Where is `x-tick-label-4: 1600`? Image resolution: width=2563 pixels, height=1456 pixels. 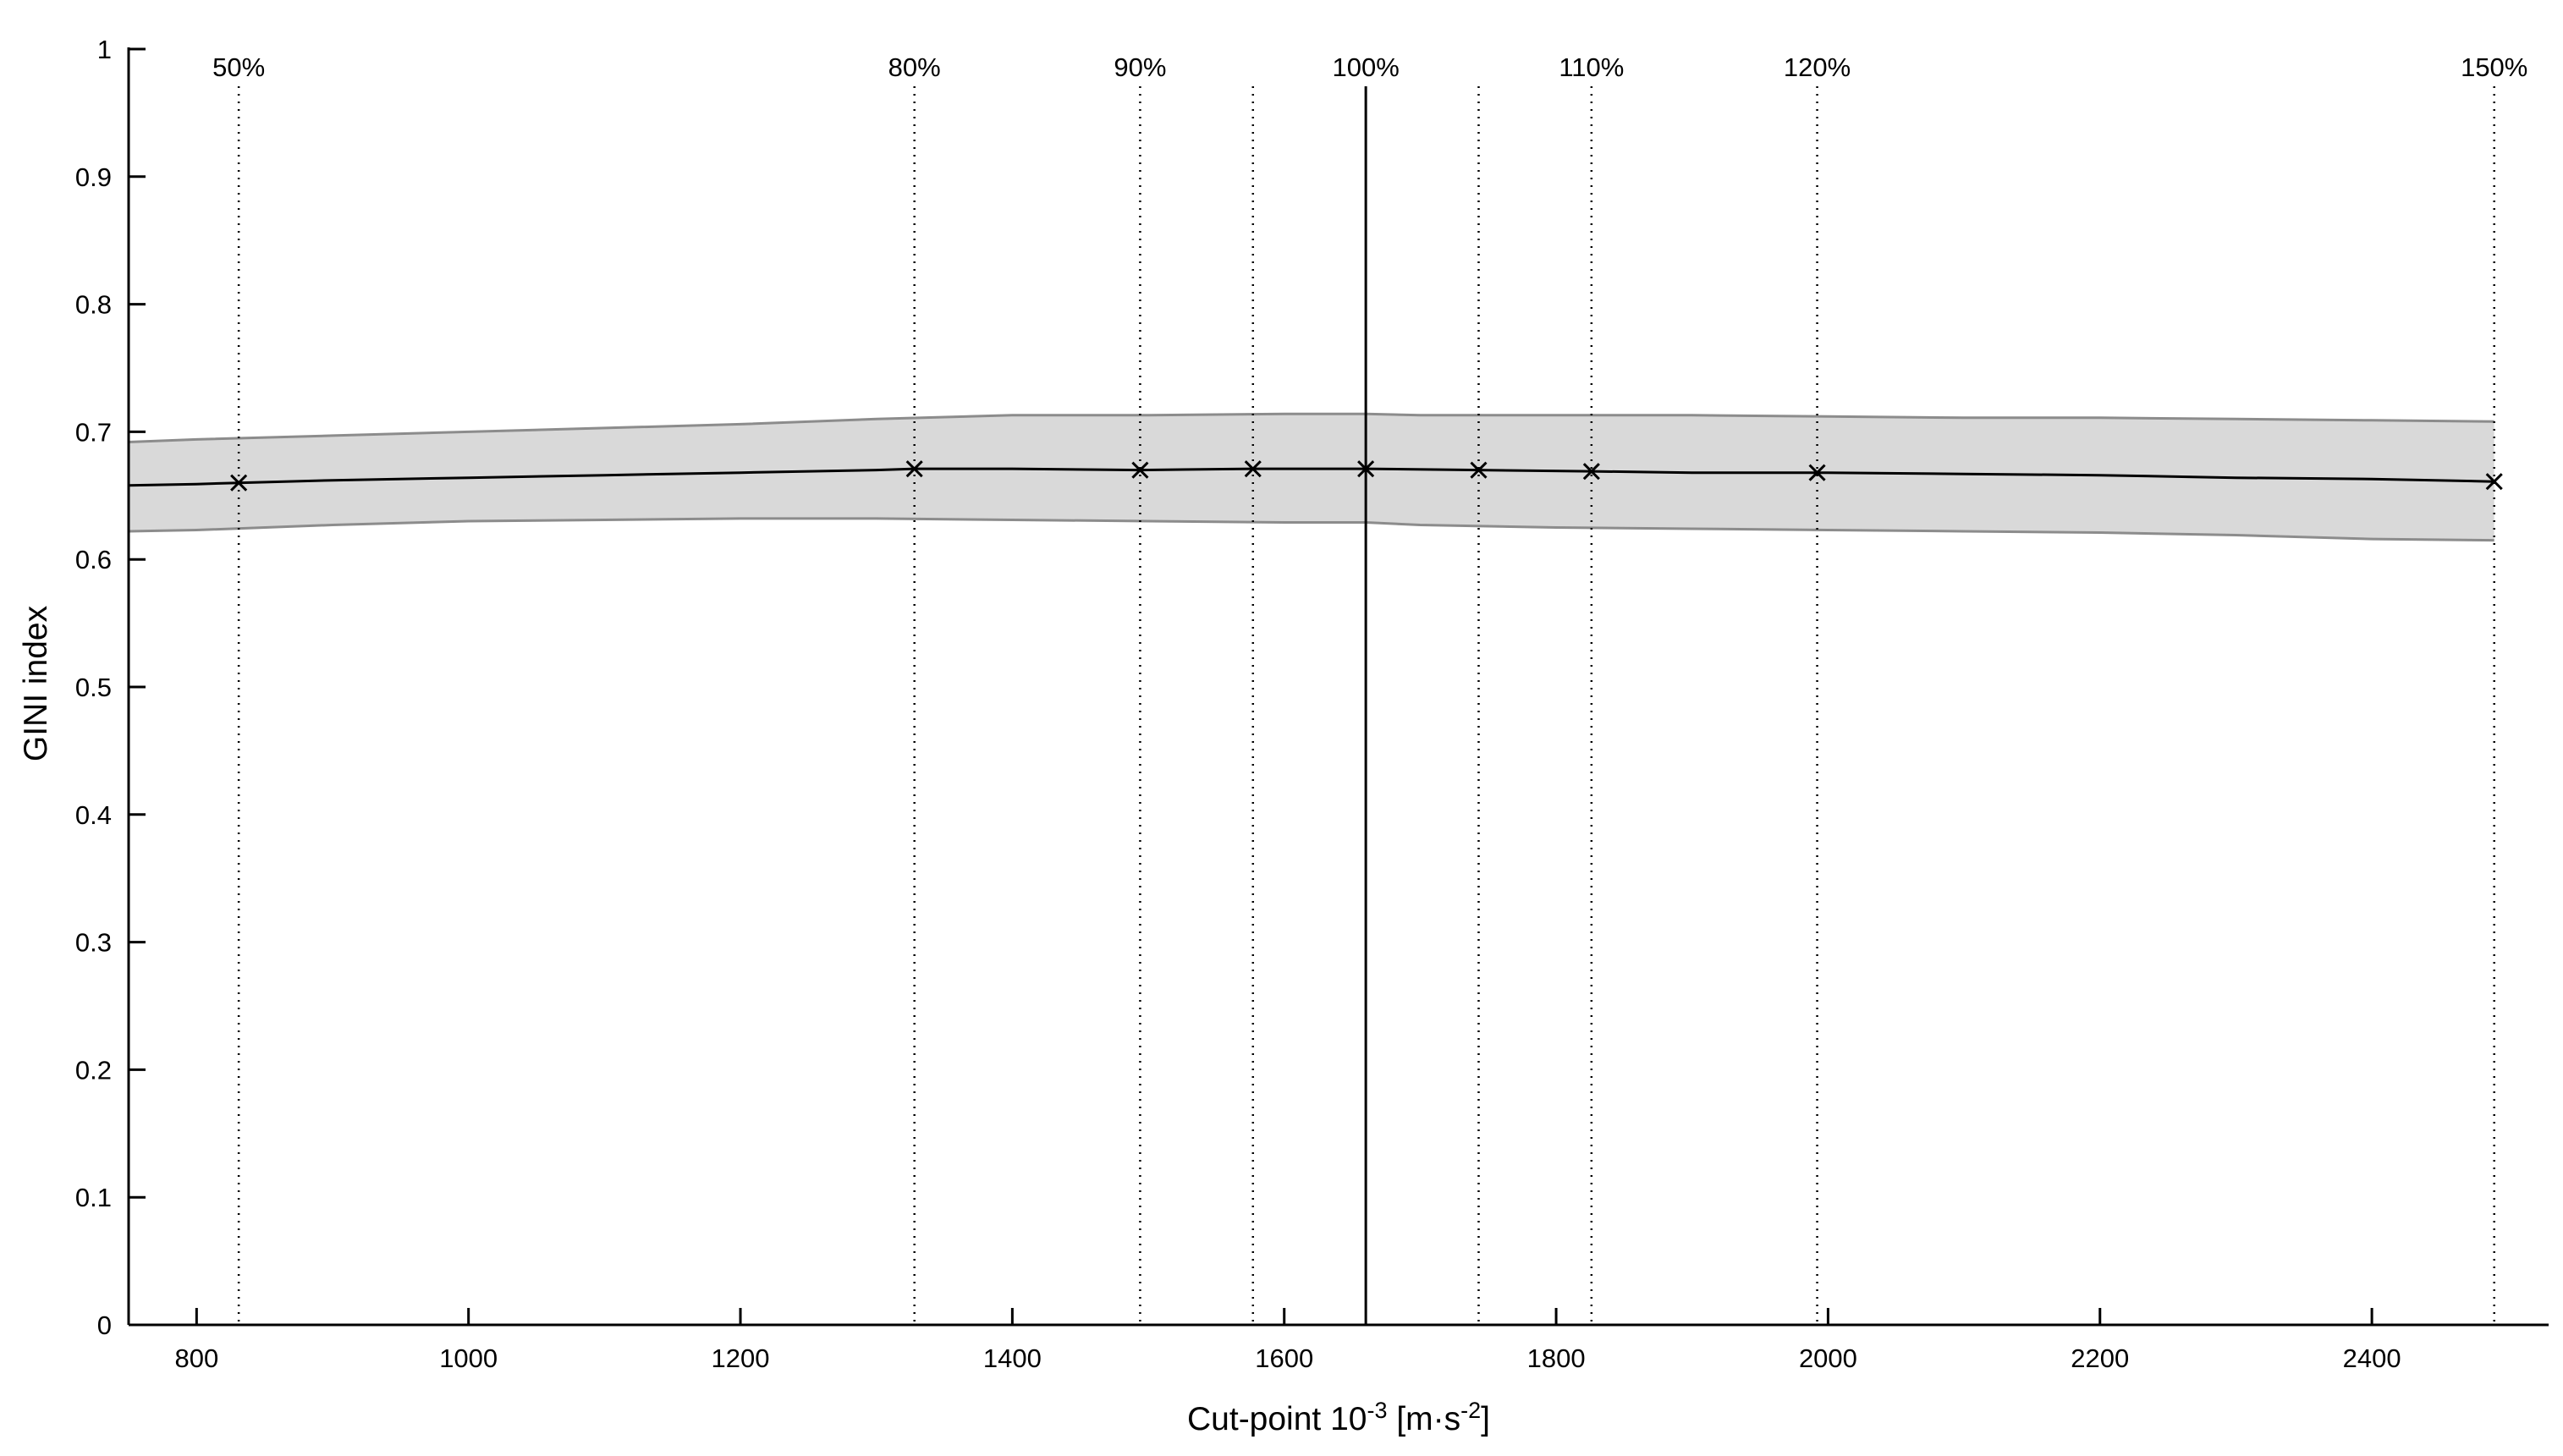
x-tick-label-4: 1600 is located at coordinates (1284, 1358).